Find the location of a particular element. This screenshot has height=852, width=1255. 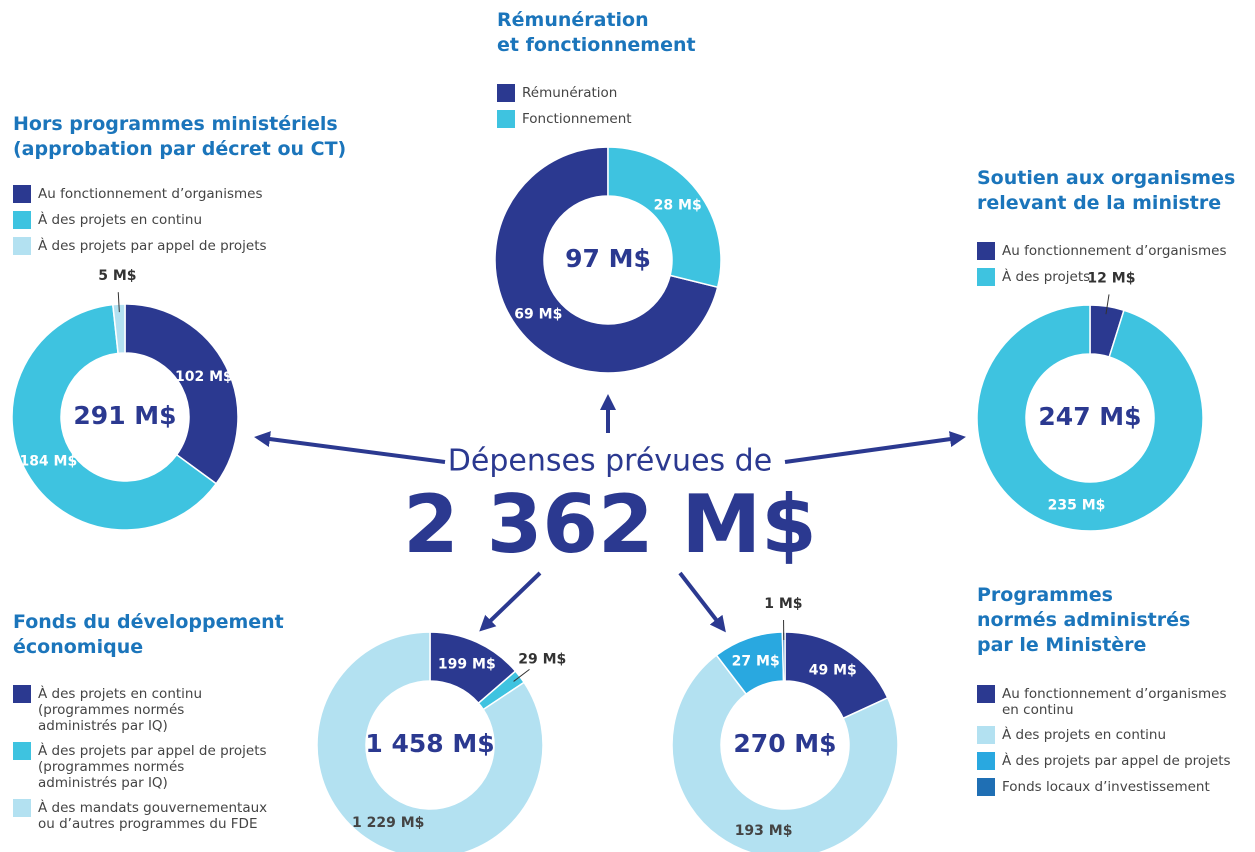

chart-title: Fonds du développement économique is located at coordinates (148, 634).